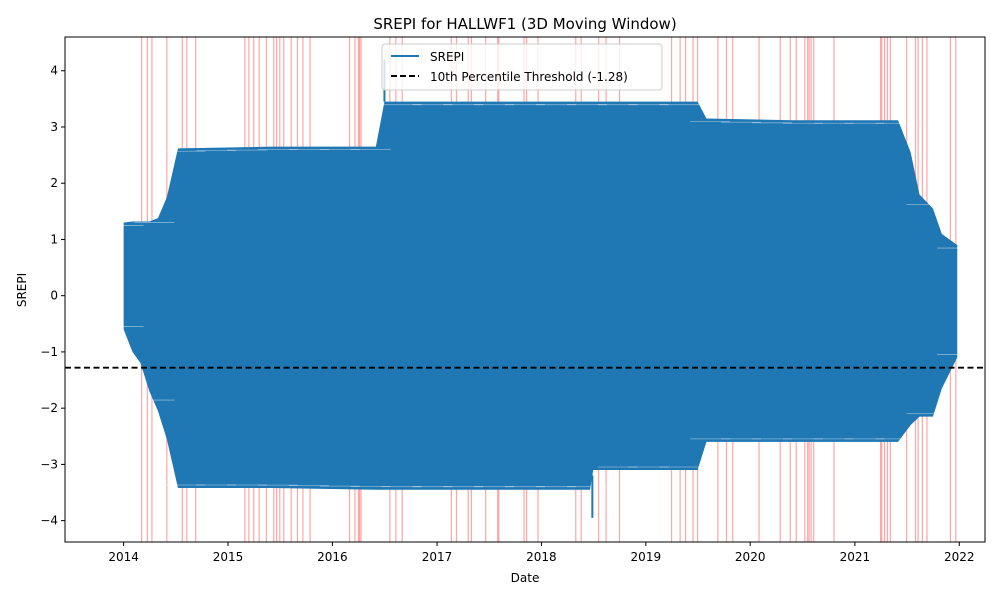 The image size is (1000, 600). What do you see at coordinates (447, 57) in the screenshot?
I see `legend-label-srepi: SREPI` at bounding box center [447, 57].